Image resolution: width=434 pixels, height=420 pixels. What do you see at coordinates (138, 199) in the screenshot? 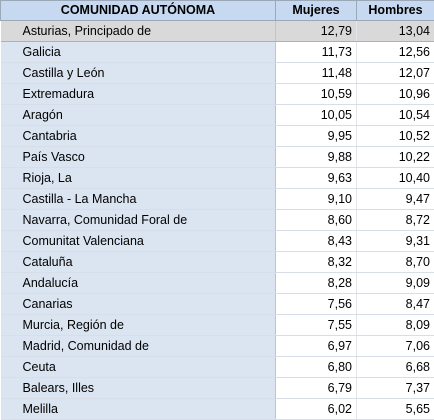
I see `cell-comunidad: Castilla - La Mancha` at bounding box center [138, 199].